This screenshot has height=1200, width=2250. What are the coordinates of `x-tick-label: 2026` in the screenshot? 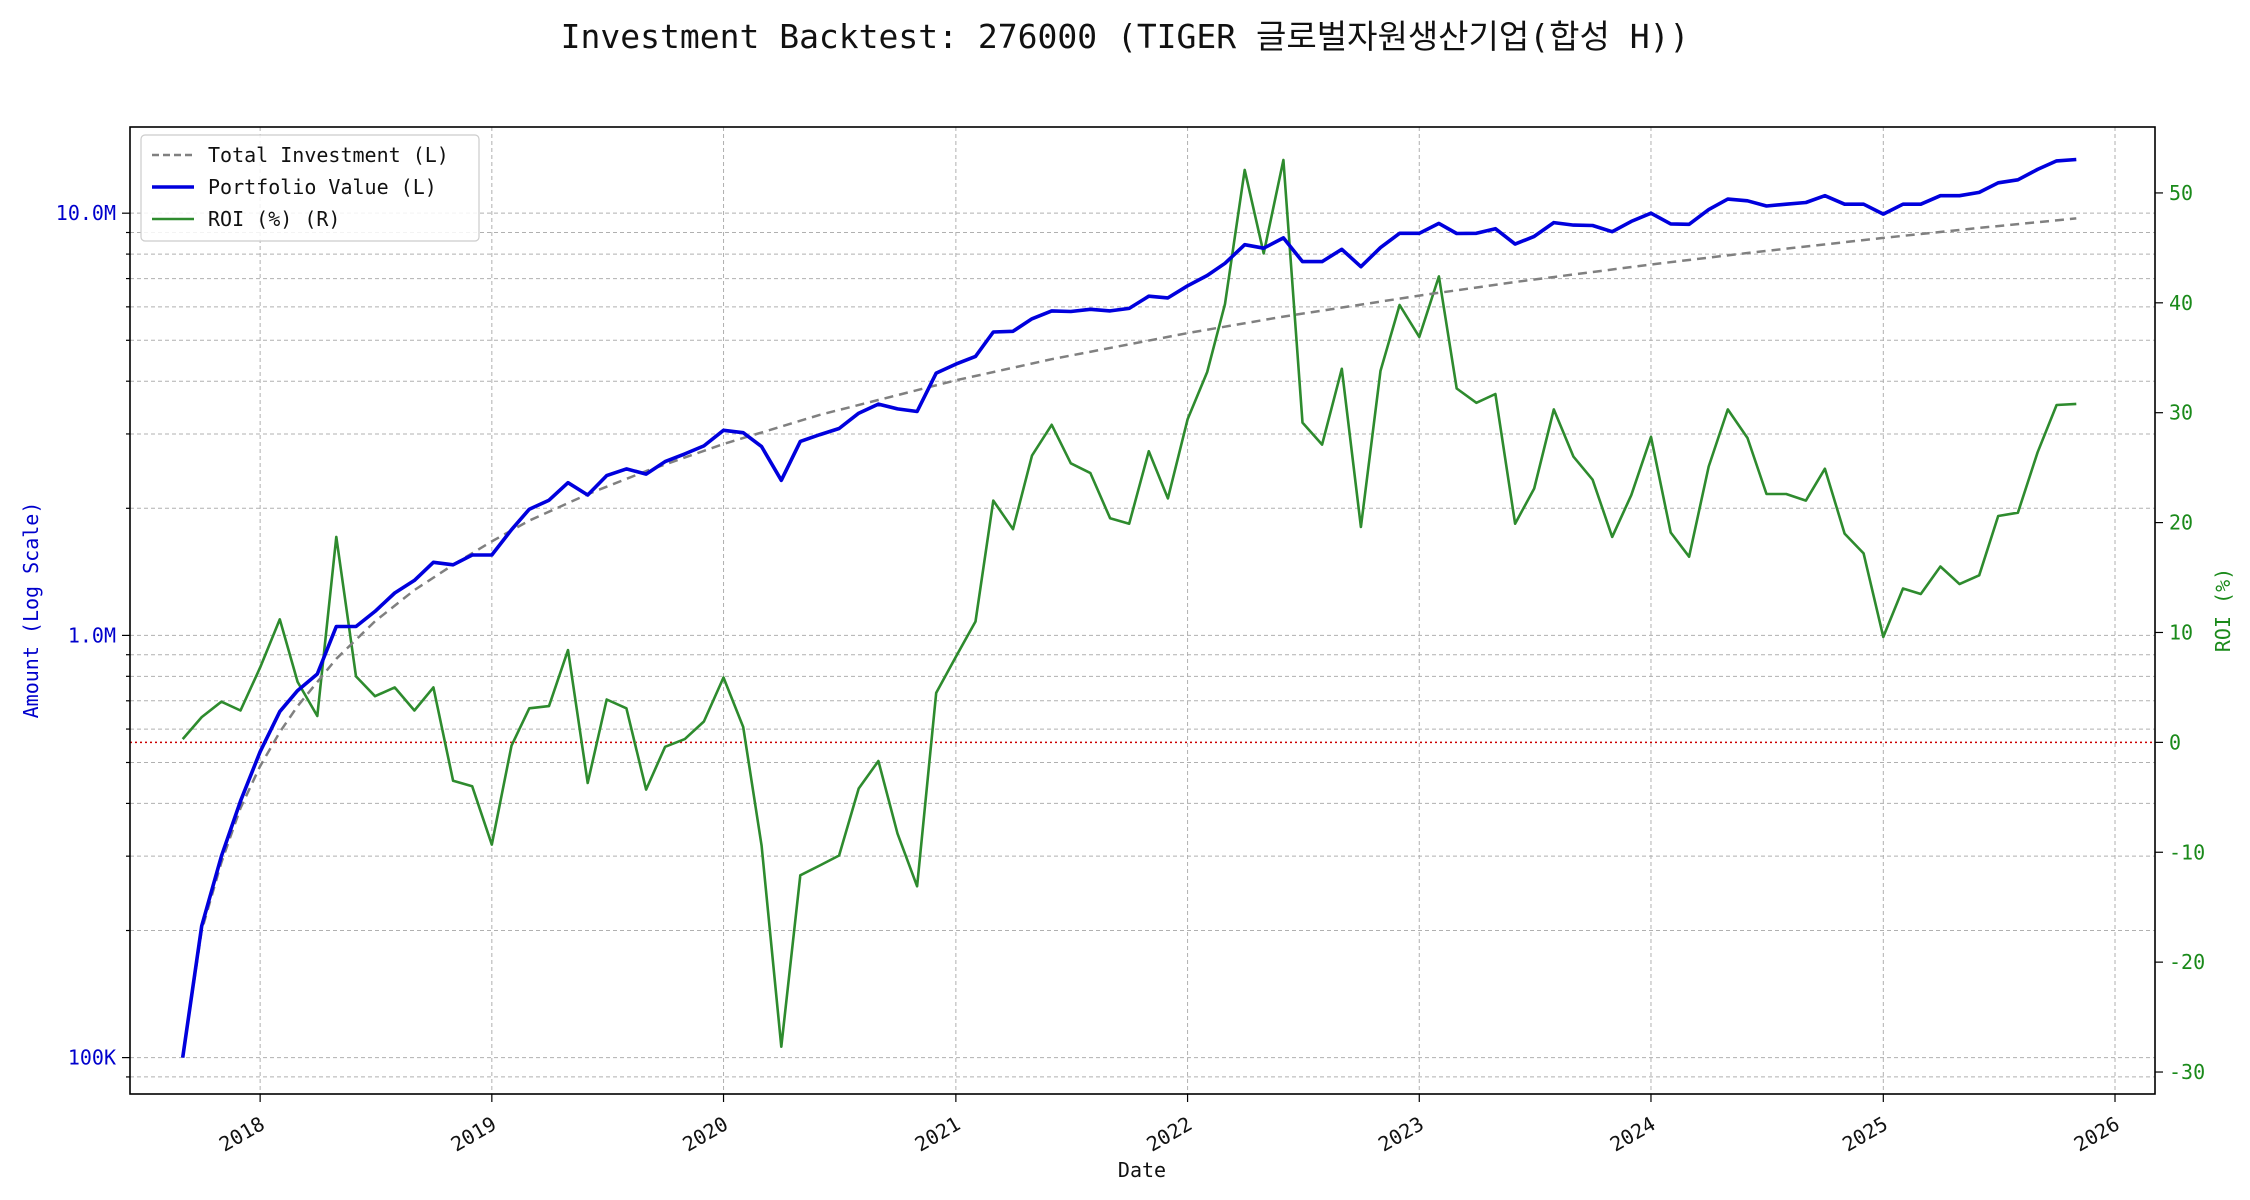 It's located at (2097, 1134).